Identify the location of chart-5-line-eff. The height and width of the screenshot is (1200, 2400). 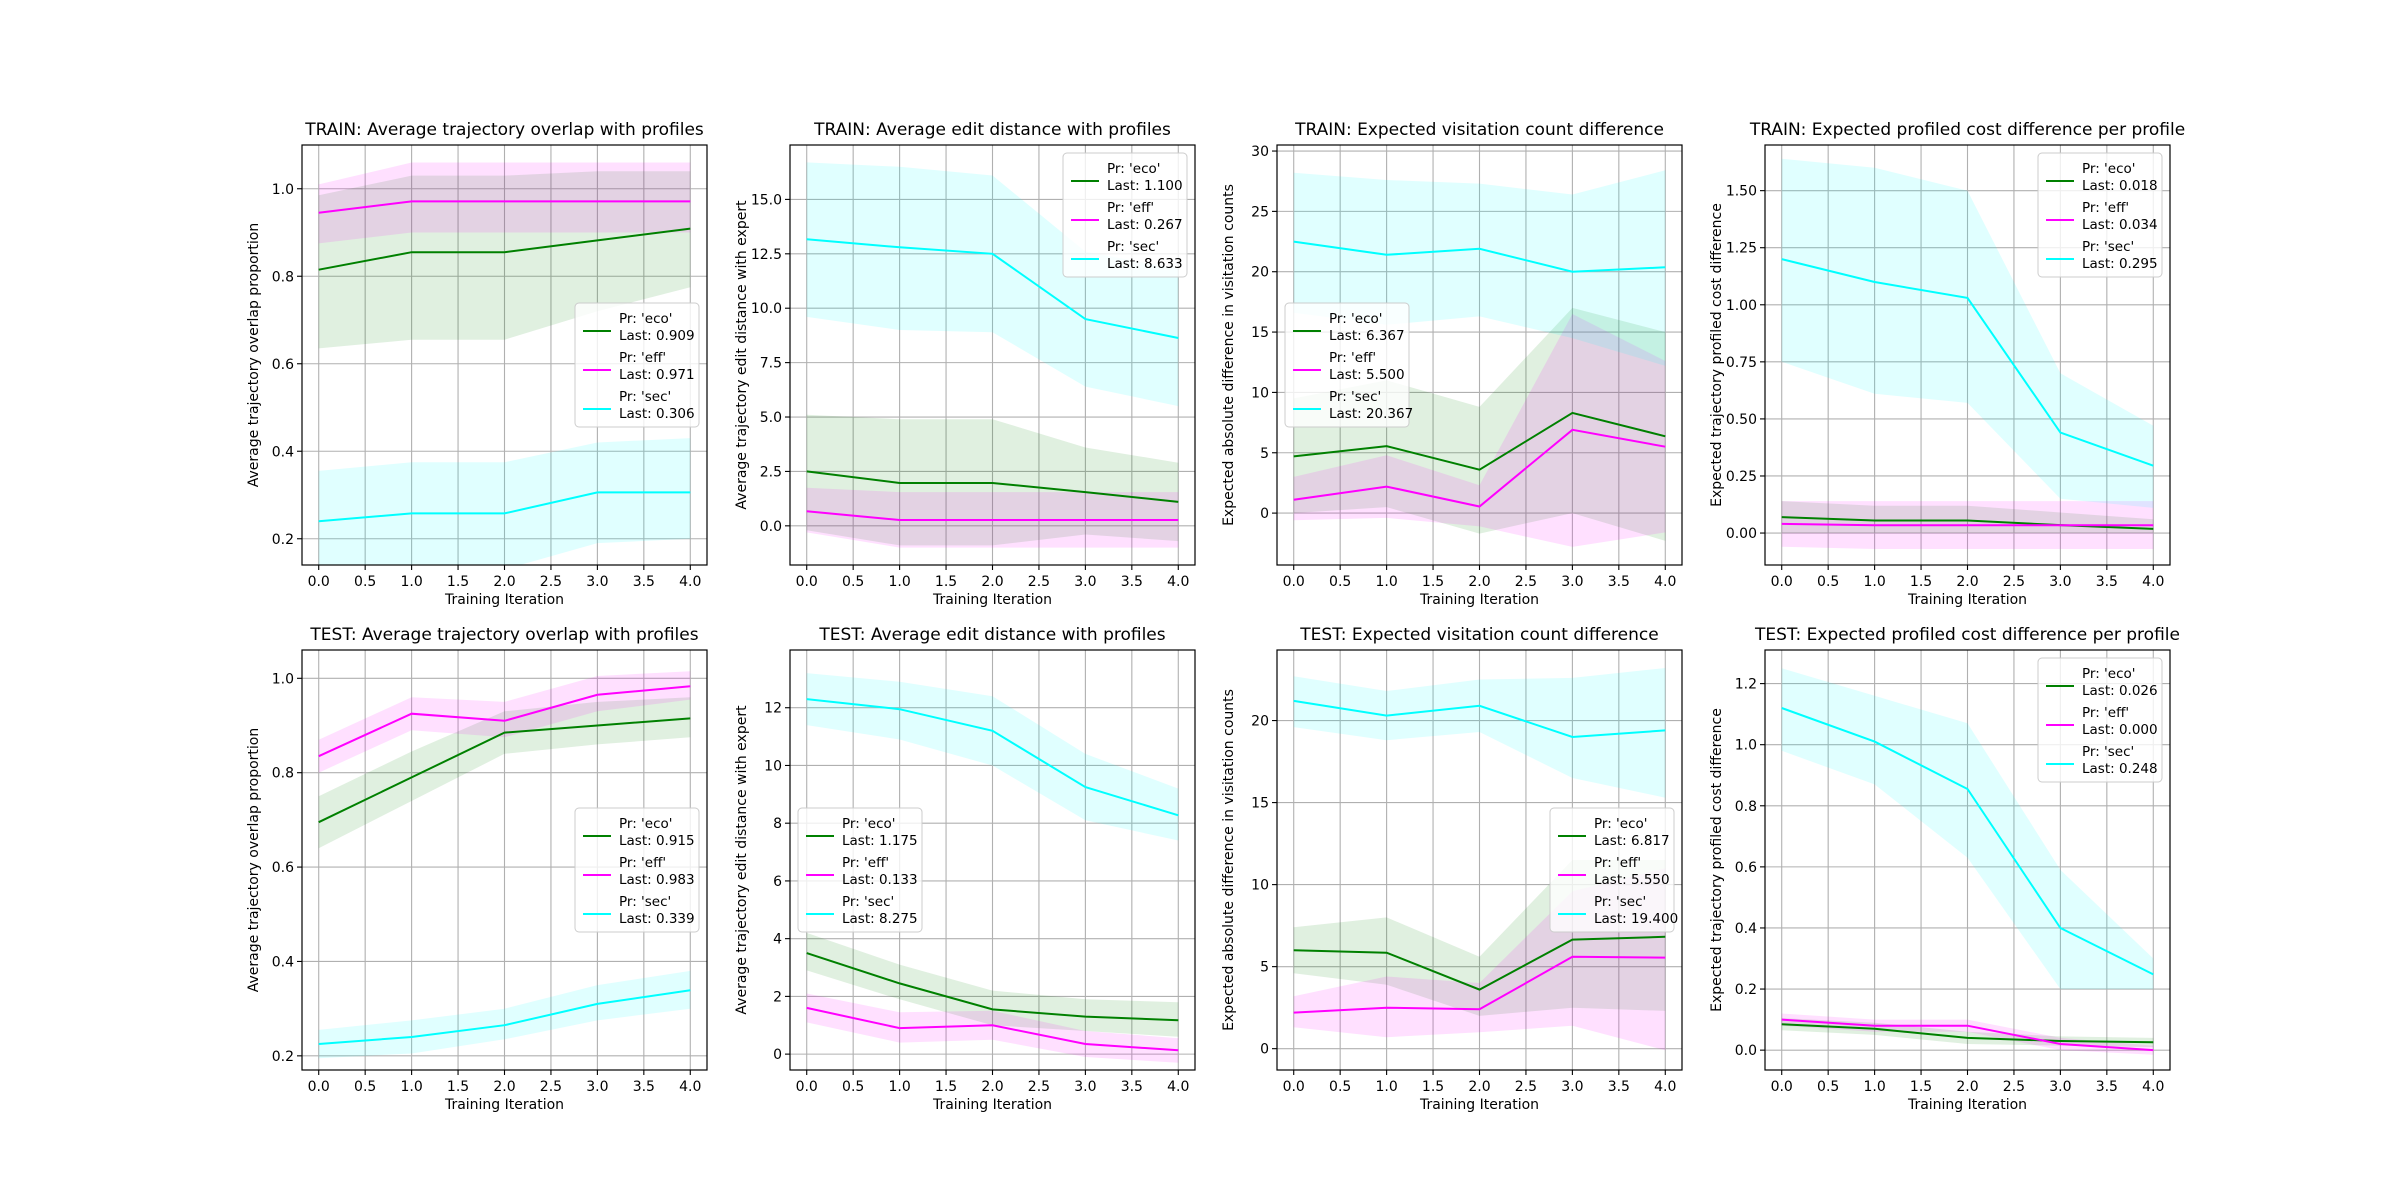
(992, 1029).